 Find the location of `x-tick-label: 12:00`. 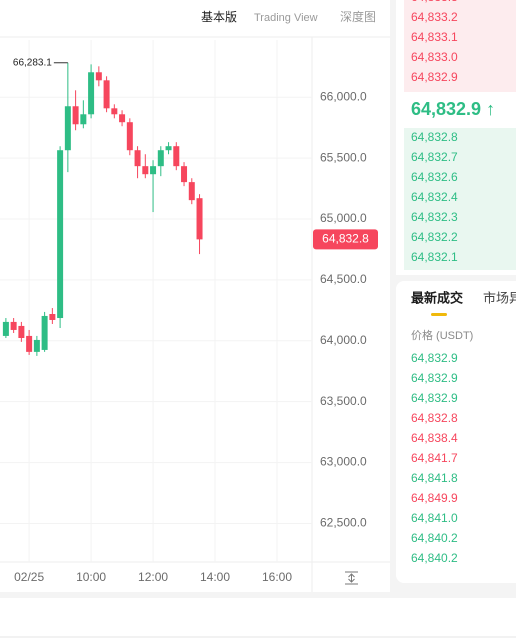

x-tick-label: 12:00 is located at coordinates (153, 577).